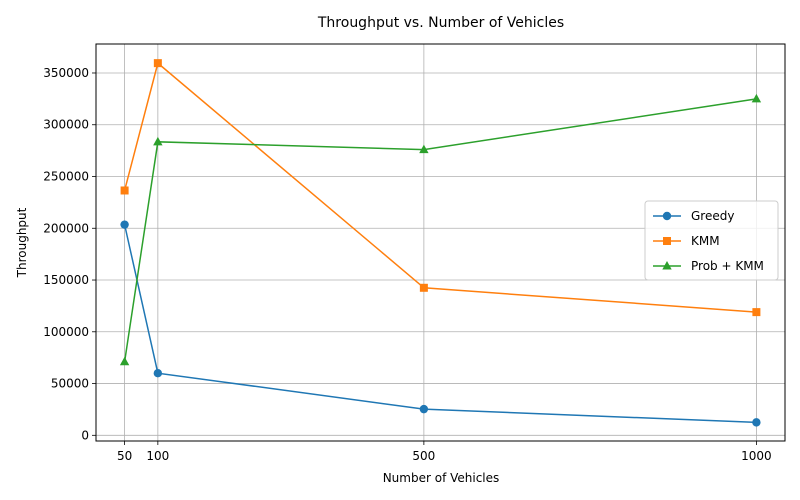  I want to click on y-tick-label: 0, so click(85, 435).